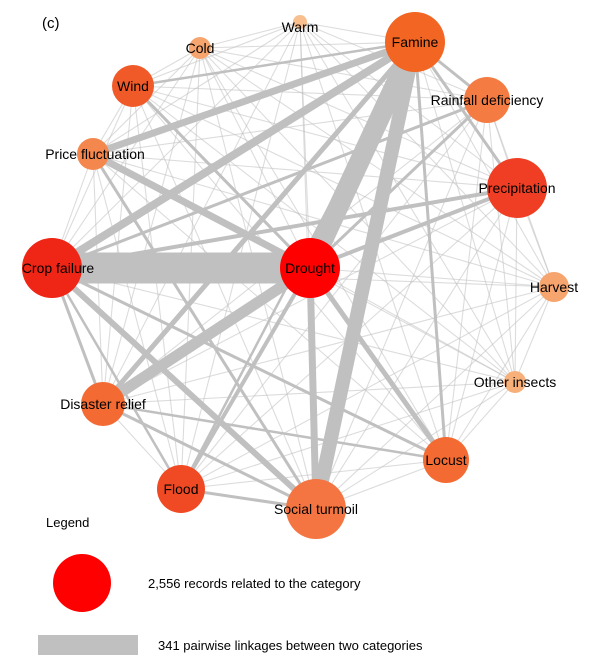  I want to click on node-label-harvest: Harvest, so click(554, 287).